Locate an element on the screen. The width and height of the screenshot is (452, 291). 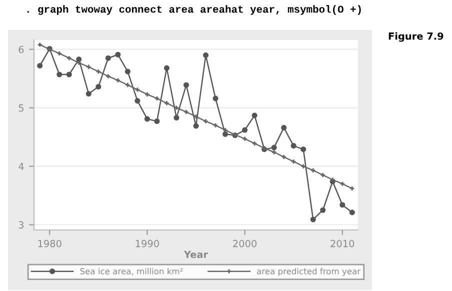
y-tick-label: 3 is located at coordinates (21, 225).